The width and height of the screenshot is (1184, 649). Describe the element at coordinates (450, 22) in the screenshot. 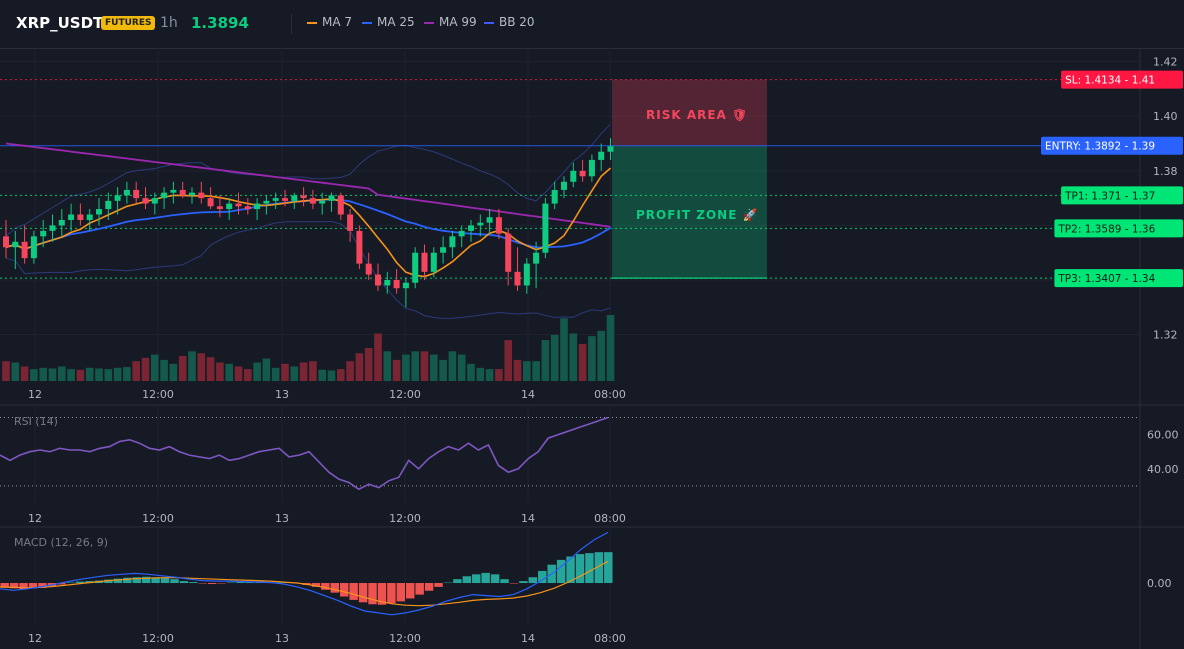

I see `legend-ma99: MA 99` at that location.